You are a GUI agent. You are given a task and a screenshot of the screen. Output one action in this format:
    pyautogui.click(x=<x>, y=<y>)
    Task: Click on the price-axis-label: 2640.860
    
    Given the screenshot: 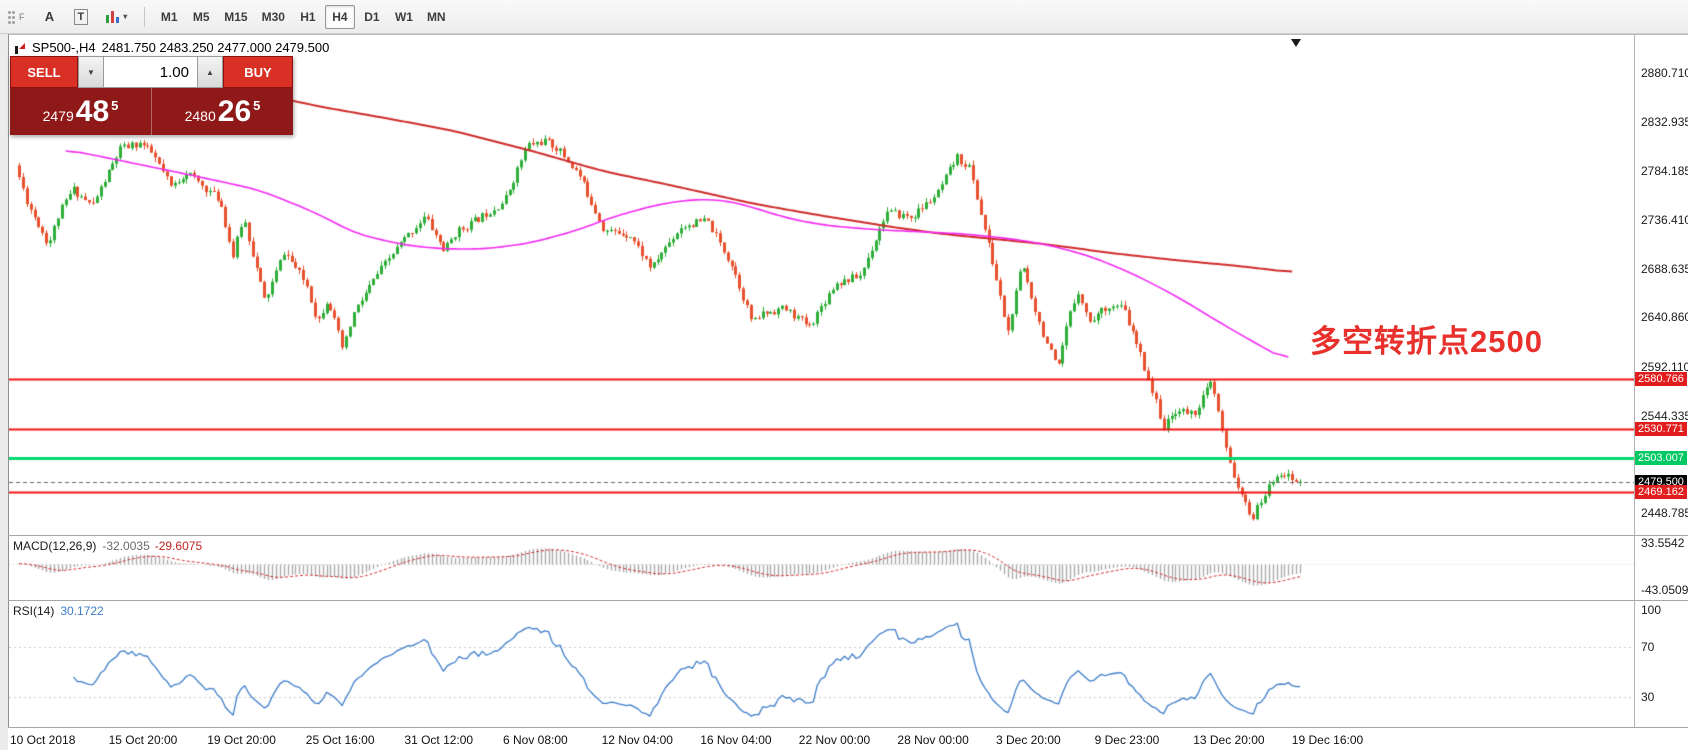 What is the action you would take?
    pyautogui.click(x=1664, y=317)
    